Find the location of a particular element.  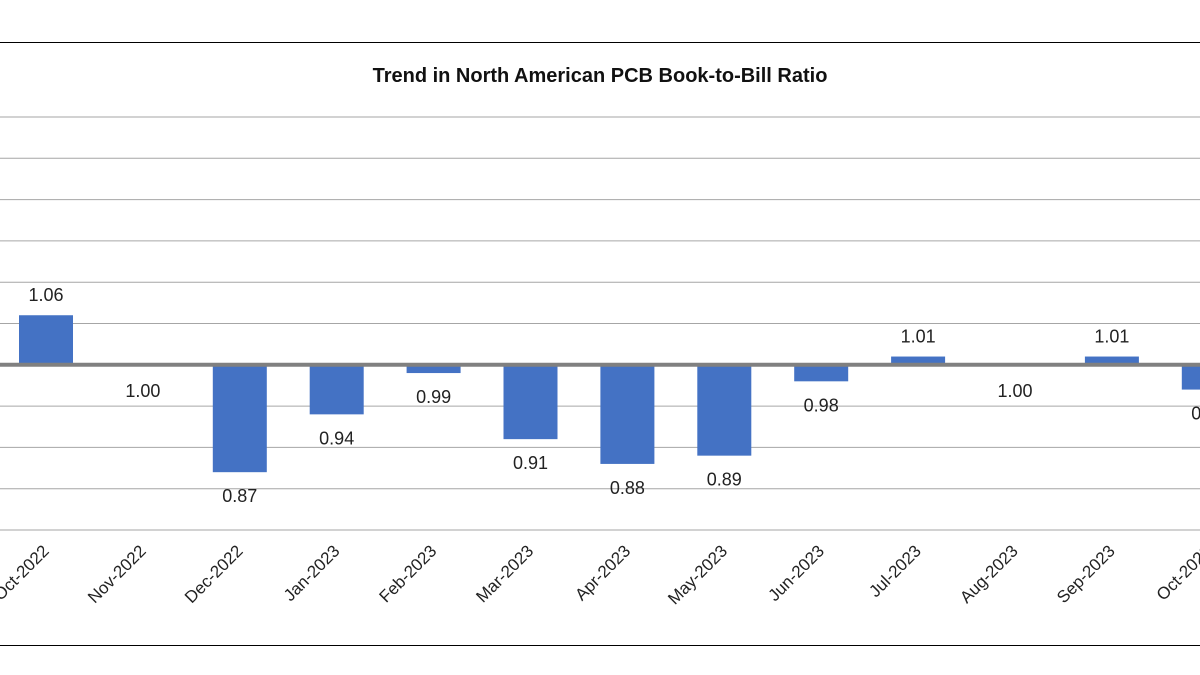

x-tick-label: Oct-2022 is located at coordinates (26, 572).